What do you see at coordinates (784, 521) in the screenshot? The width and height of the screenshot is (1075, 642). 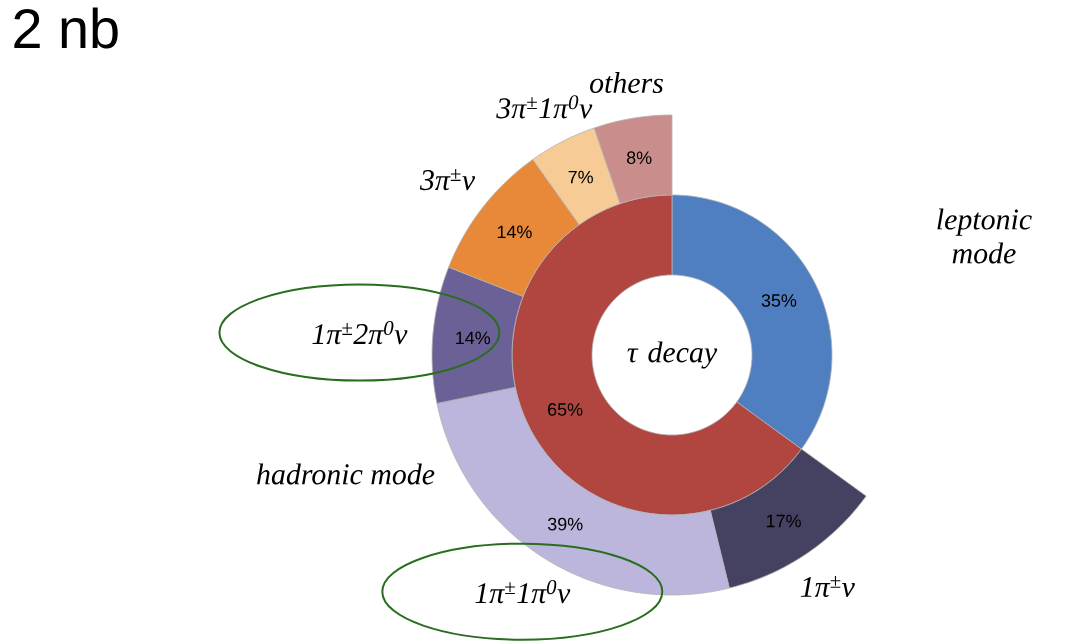 I see `data-label: 17%` at bounding box center [784, 521].